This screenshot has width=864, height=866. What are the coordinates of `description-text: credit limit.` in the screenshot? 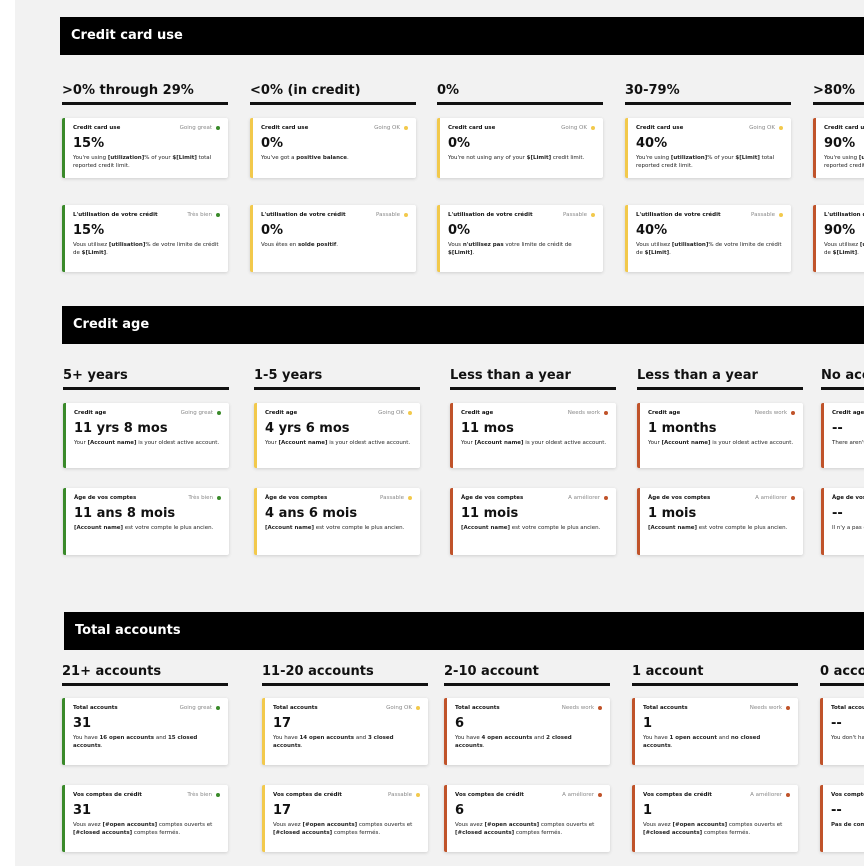 It's located at (568, 158).